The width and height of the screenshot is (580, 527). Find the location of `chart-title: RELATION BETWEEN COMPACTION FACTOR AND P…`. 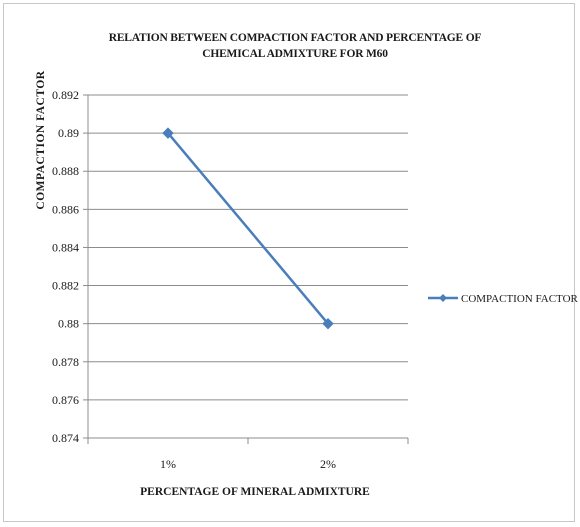

chart-title: RELATION BETWEEN COMPACTION FACTOR AND P… is located at coordinates (295, 46).